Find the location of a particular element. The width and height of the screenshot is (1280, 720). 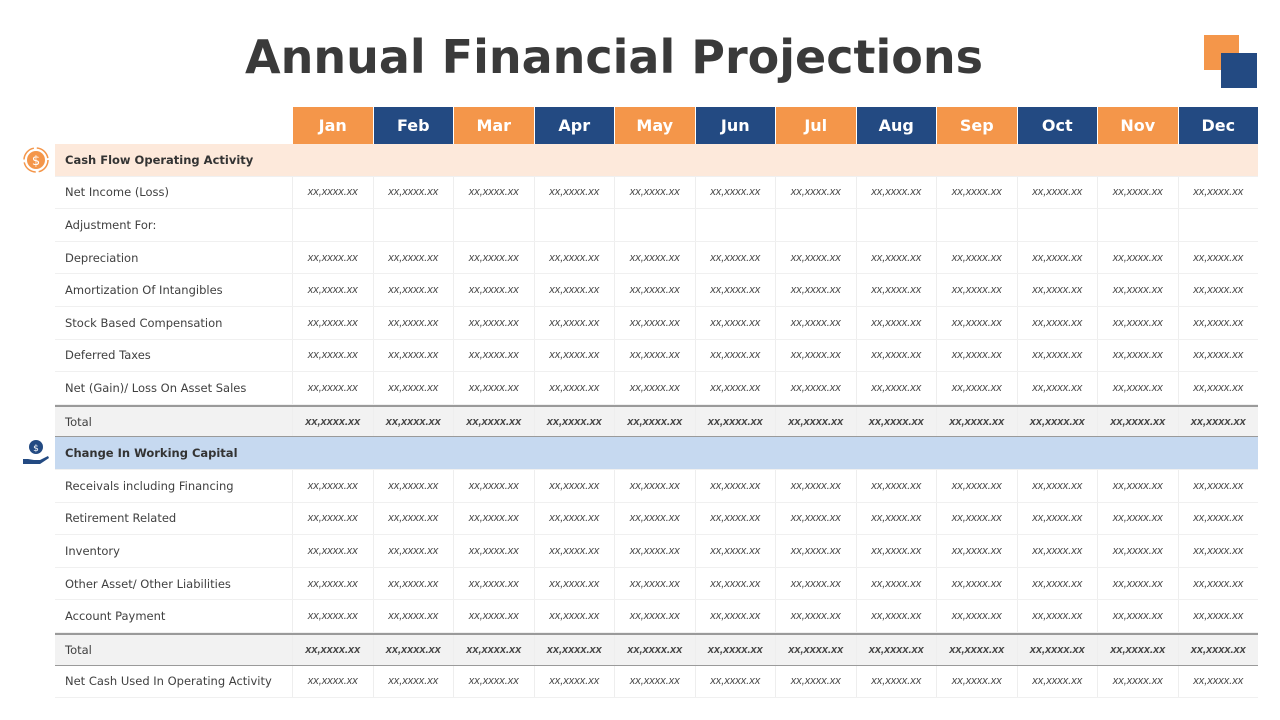

month-header: Jan is located at coordinates (332, 125).